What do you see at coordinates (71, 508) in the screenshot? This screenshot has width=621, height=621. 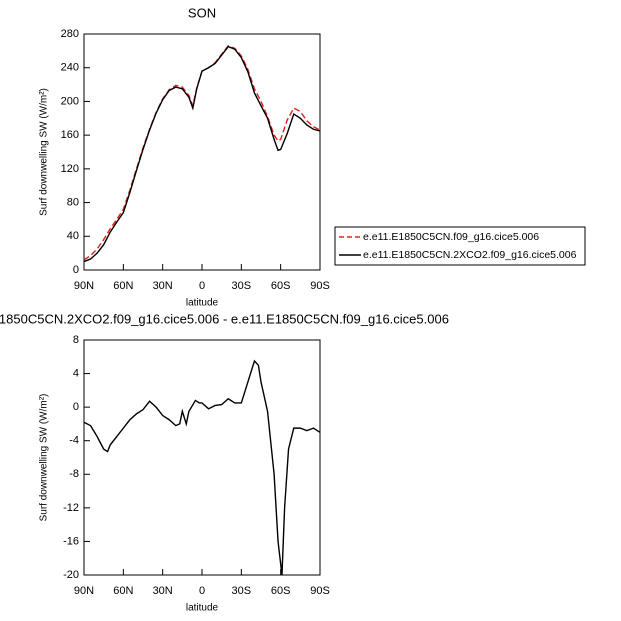 I see `y-tick-label: -12` at bounding box center [71, 508].